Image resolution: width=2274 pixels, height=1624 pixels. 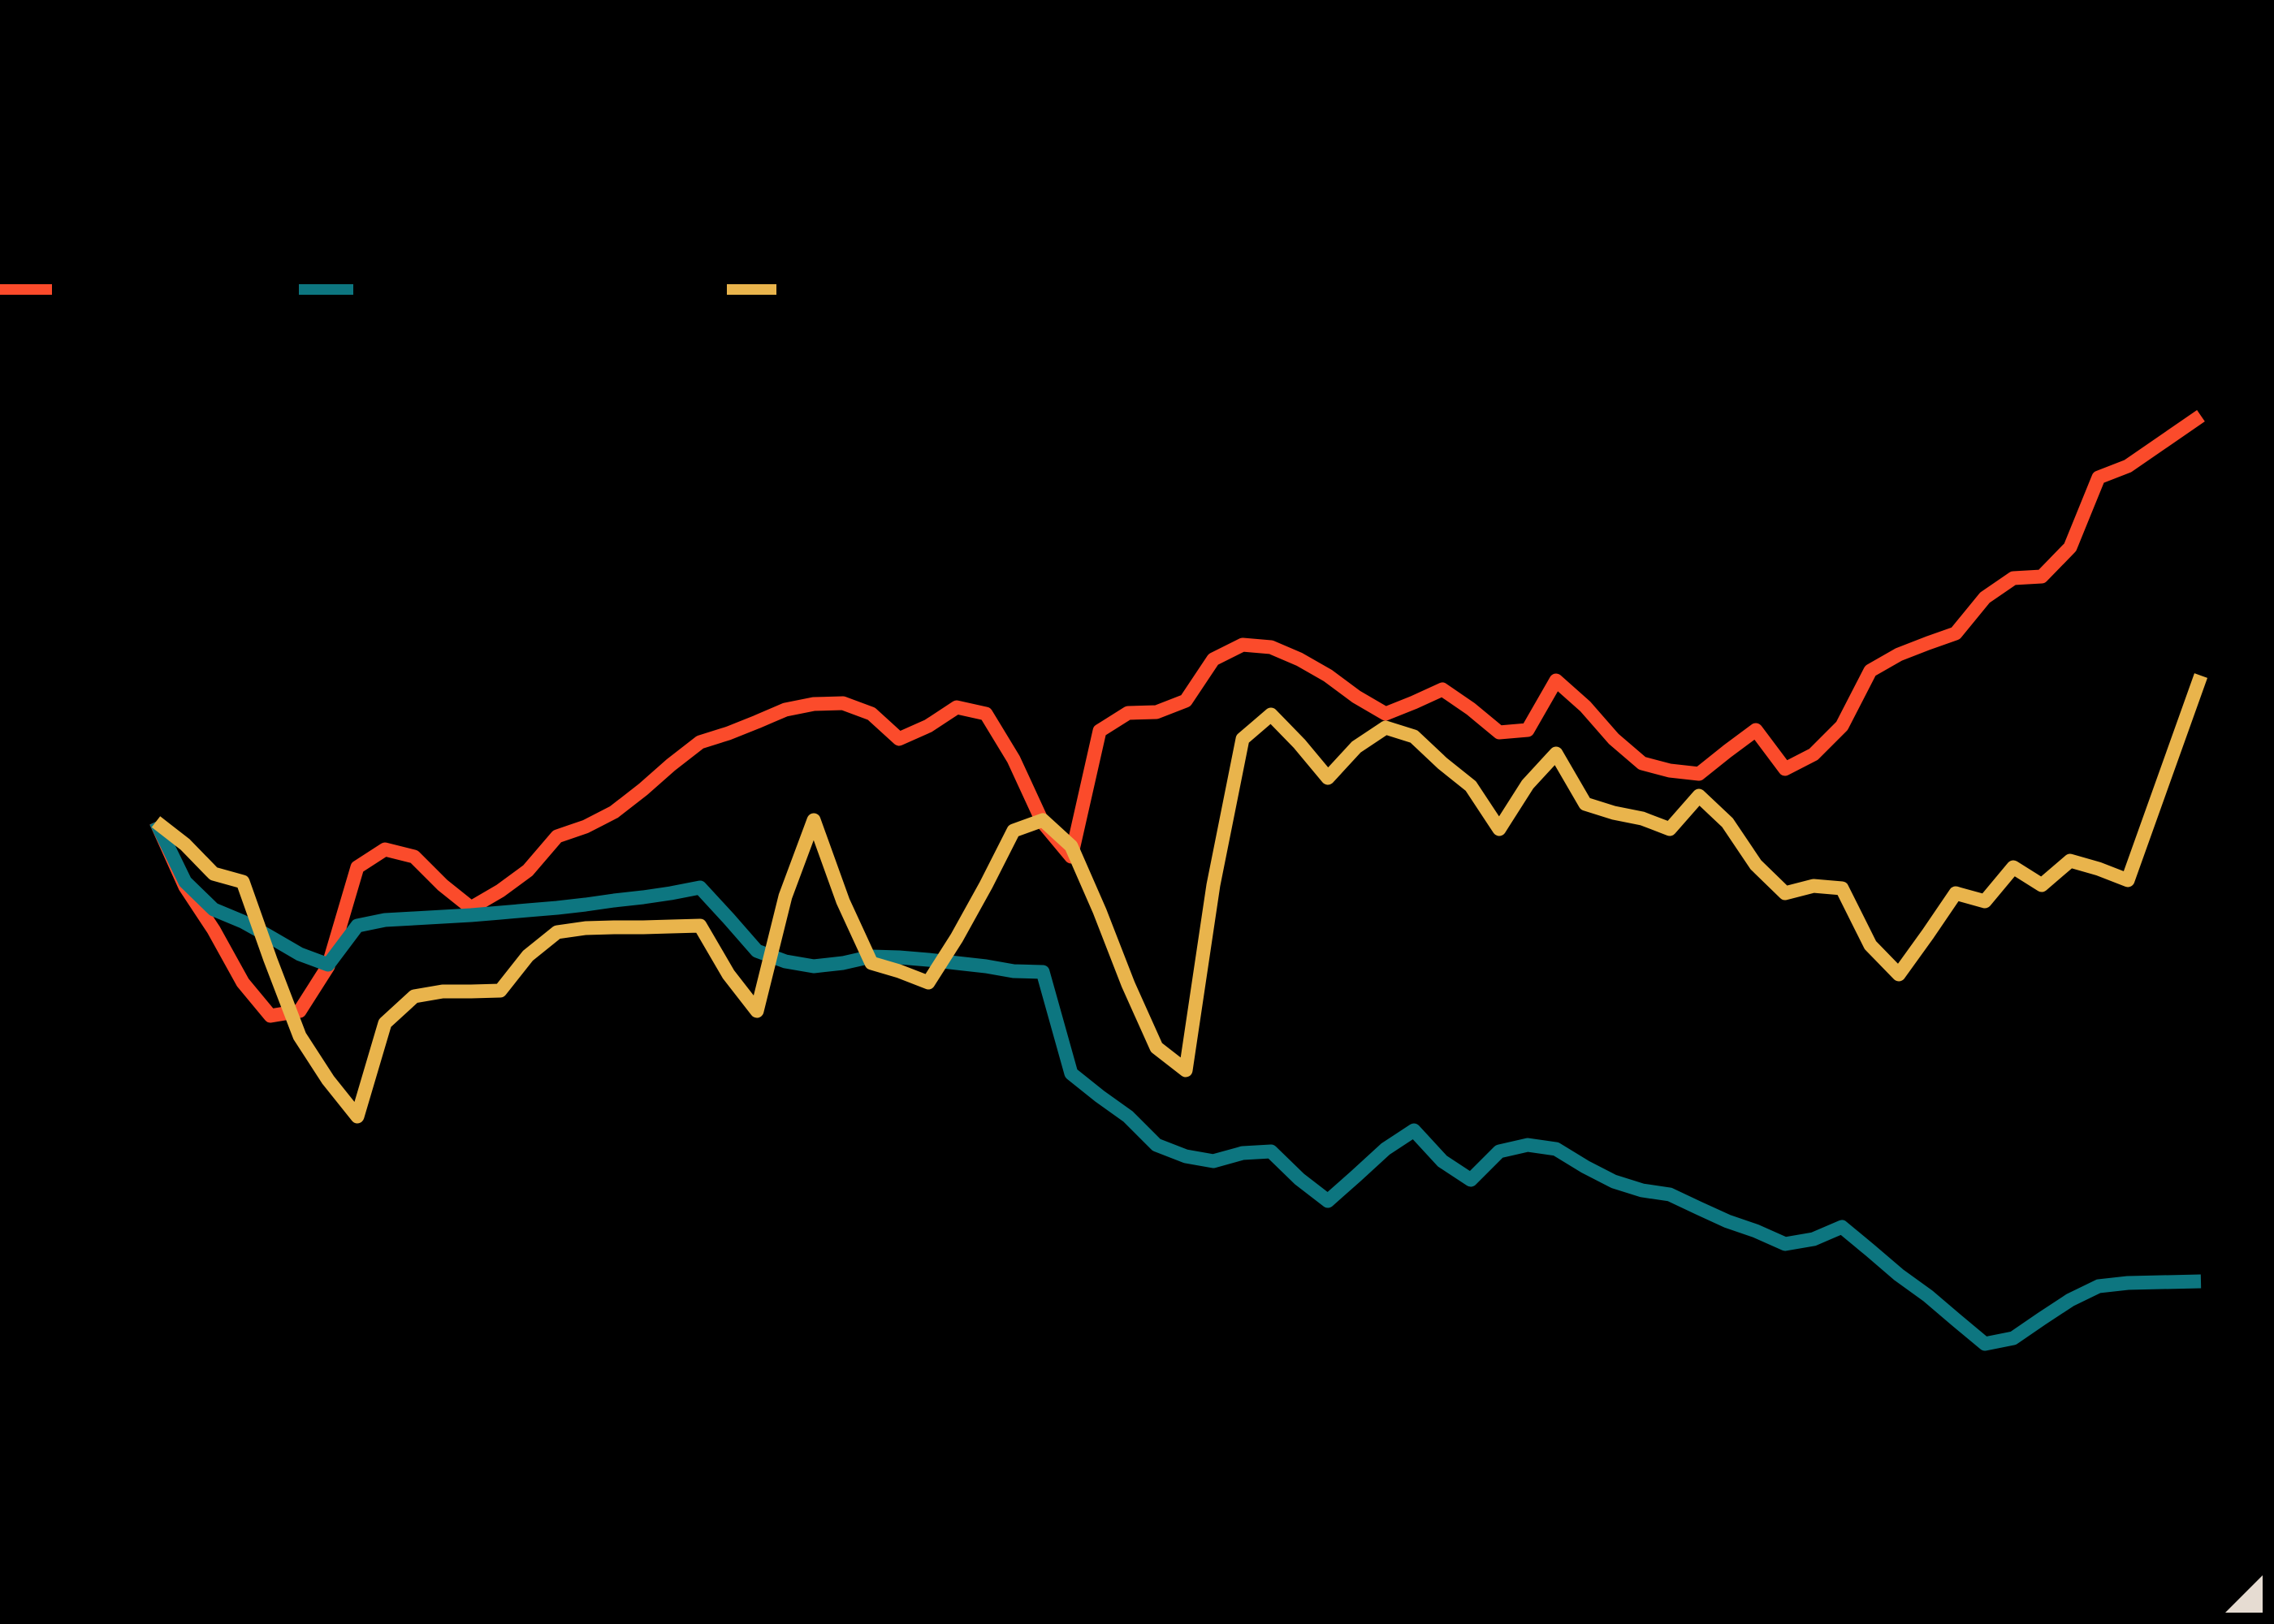 What do you see at coordinates (26, 289) in the screenshot?
I see `legend-swatch-red` at bounding box center [26, 289].